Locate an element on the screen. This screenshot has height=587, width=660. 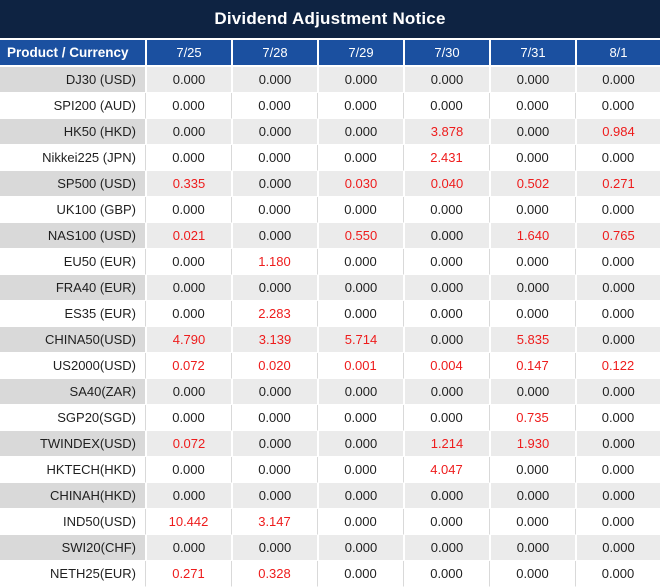
table-row: SWI20(CHF) 0.000 0.000 0.000 0.000 0.000 0.000 is located at coordinates (330, 548).